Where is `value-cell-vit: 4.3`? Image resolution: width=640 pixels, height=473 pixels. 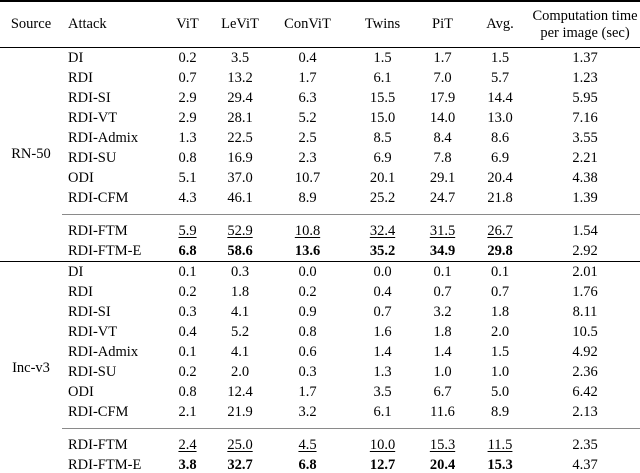
value-cell-vit: 4.3 is located at coordinates (187, 197).